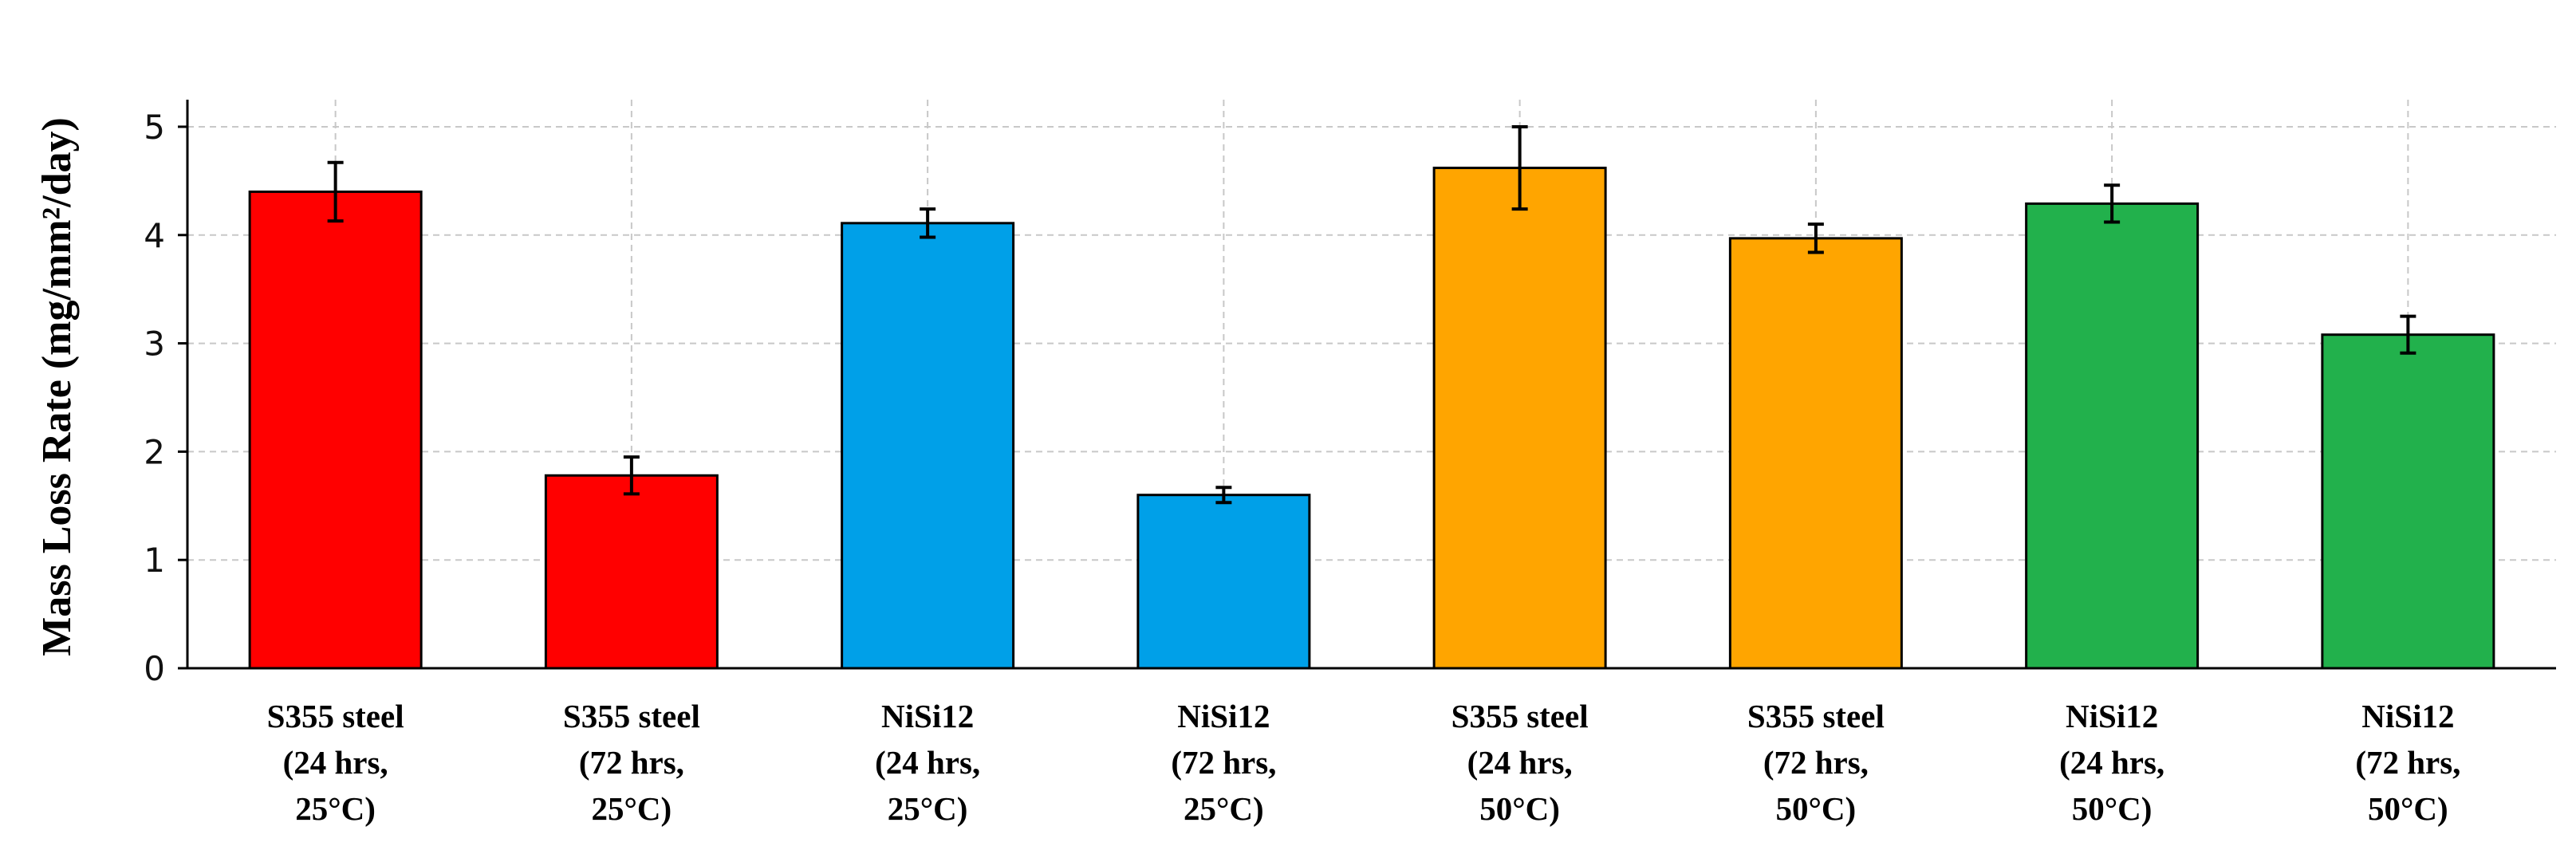 The width and height of the screenshot is (2576, 862). I want to click on y-tick-label: 5, so click(154, 127).